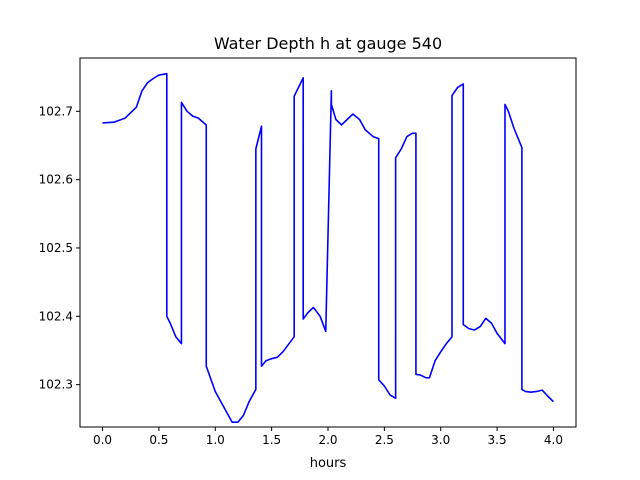 The width and height of the screenshot is (640, 480). Describe the element at coordinates (56, 316) in the screenshot. I see `y-tick-label: 102.4` at that location.